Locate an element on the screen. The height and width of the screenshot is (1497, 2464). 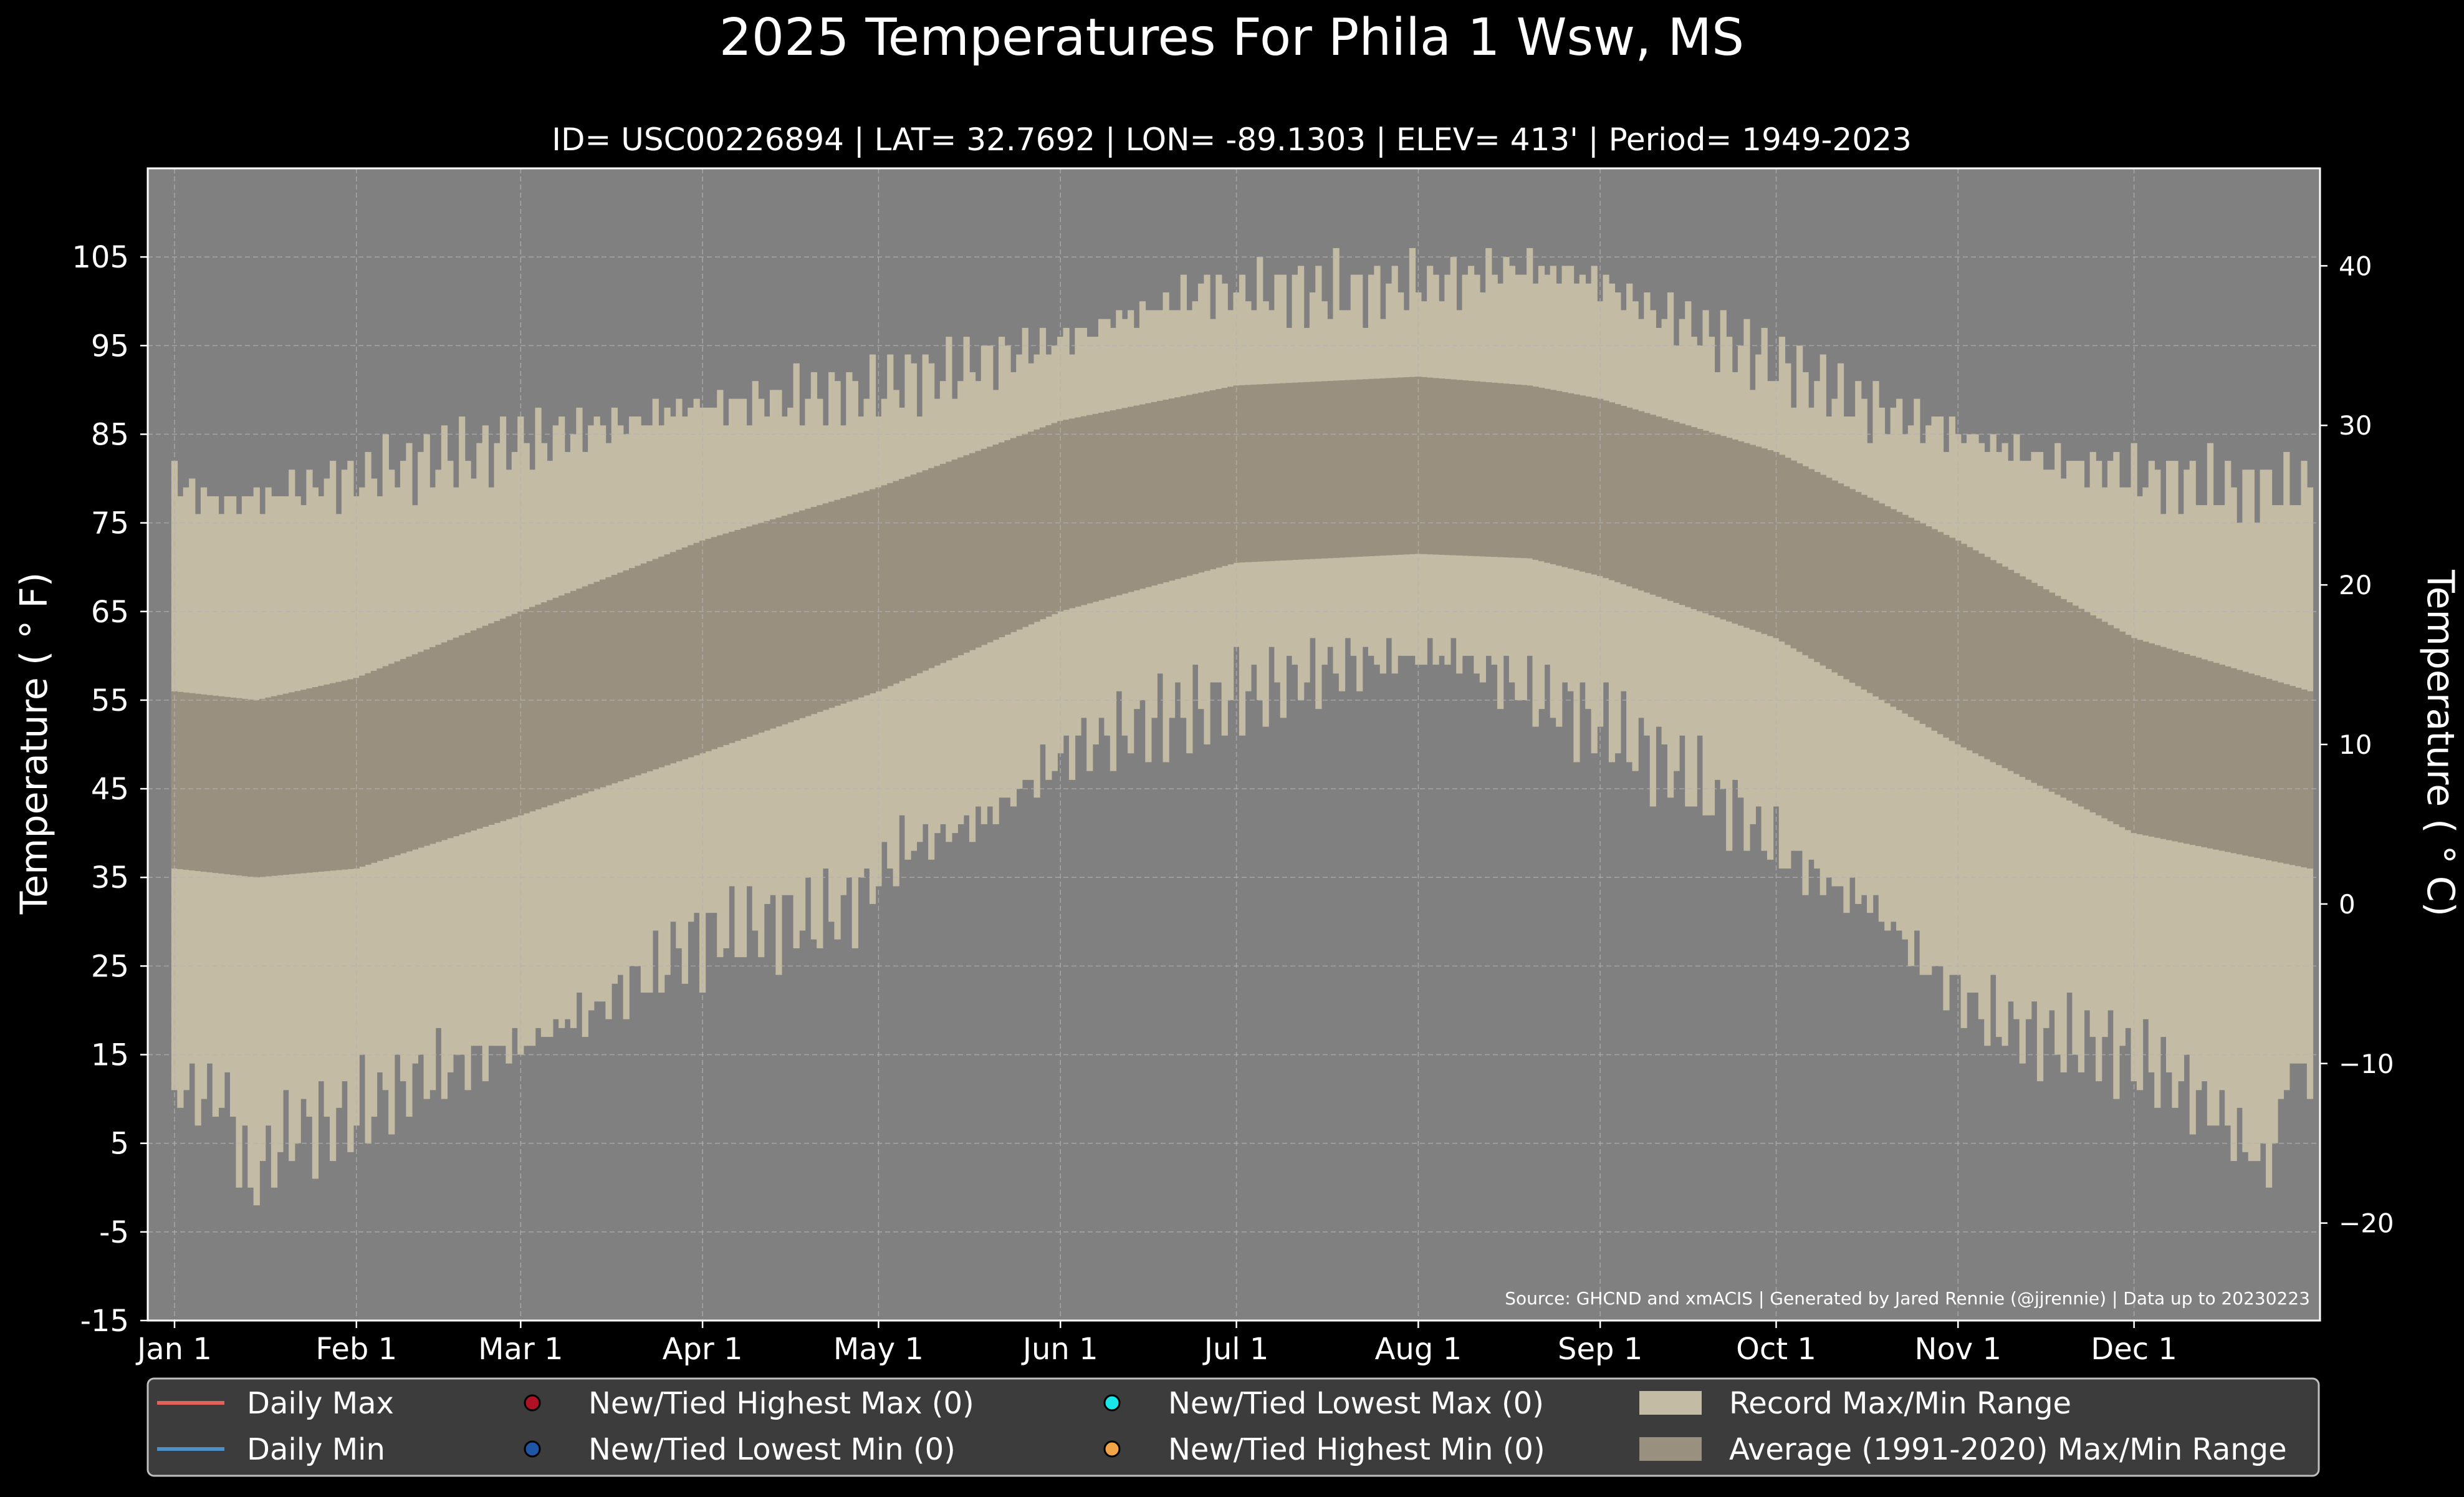
x-tick-label: Sep 1 is located at coordinates (1600, 1349).